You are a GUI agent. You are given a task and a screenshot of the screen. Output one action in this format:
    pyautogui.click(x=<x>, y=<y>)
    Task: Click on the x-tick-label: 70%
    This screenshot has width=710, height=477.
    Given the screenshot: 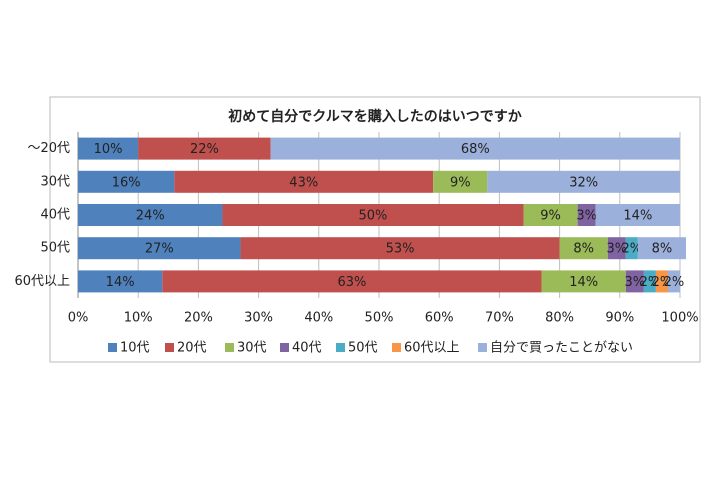 What is the action you would take?
    pyautogui.click(x=499, y=318)
    